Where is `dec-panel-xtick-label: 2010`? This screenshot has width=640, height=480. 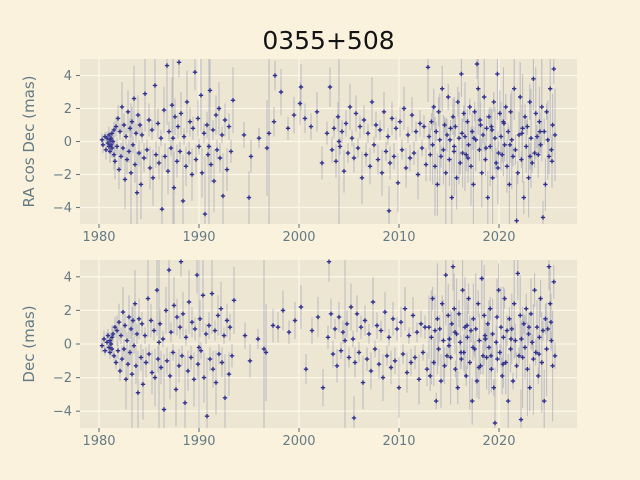
dec-panel-xtick-label: 2010 is located at coordinates (398, 441).